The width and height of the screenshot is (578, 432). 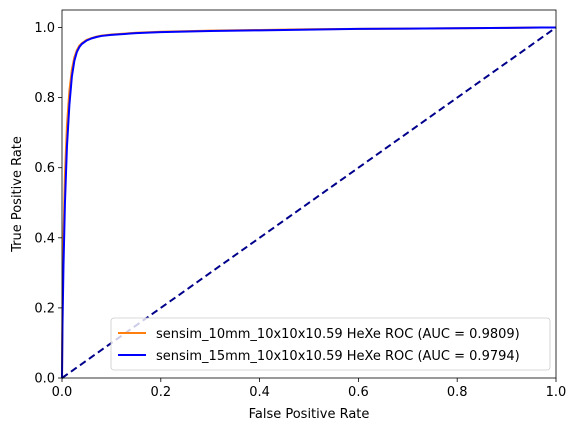 What do you see at coordinates (44, 28) in the screenshot?
I see `y-tick-label: 1.0` at bounding box center [44, 28].